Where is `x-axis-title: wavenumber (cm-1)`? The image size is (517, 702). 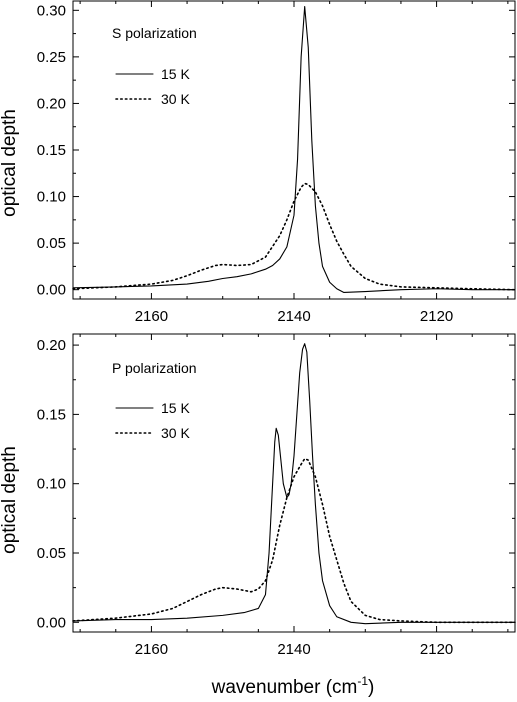
x-axis-title: wavenumber (cm-1) is located at coordinates (293, 686).